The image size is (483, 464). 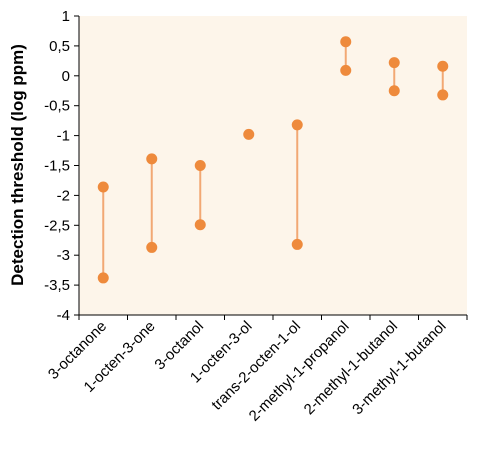 What do you see at coordinates (17, 165) in the screenshot?
I see `y-axis-title: Detection threshold (log ppm)` at bounding box center [17, 165].